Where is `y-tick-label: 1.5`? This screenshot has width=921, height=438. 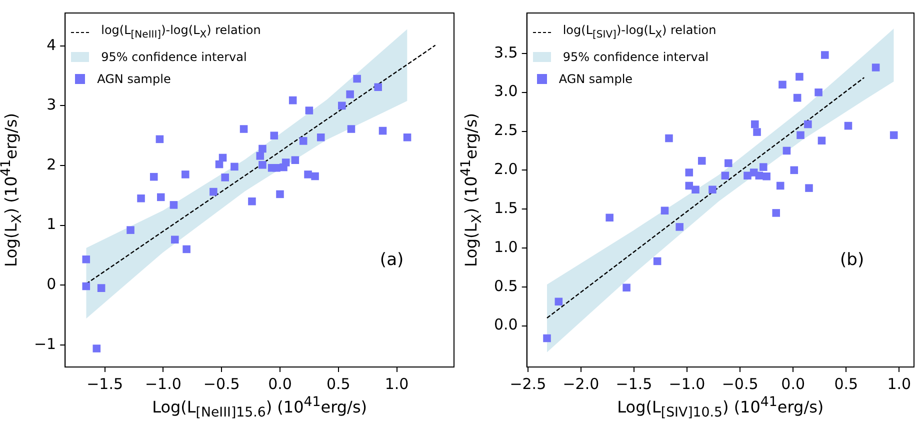
y-tick-label: 1.5 is located at coordinates (506, 207).